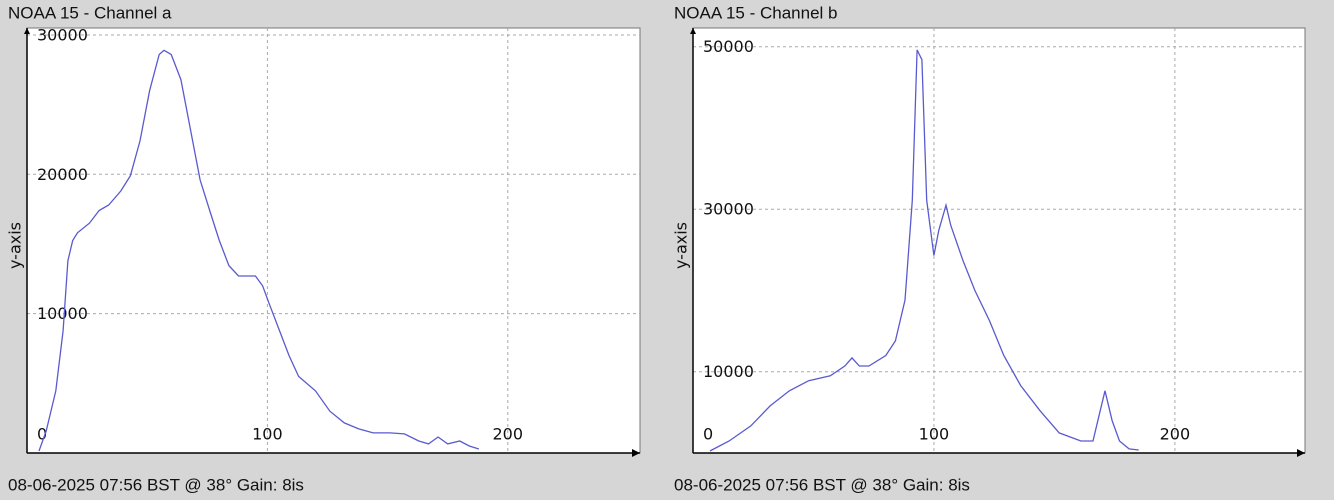  What do you see at coordinates (755, 12) in the screenshot?
I see `chart-title: NOAA 15 - Channel b` at bounding box center [755, 12].